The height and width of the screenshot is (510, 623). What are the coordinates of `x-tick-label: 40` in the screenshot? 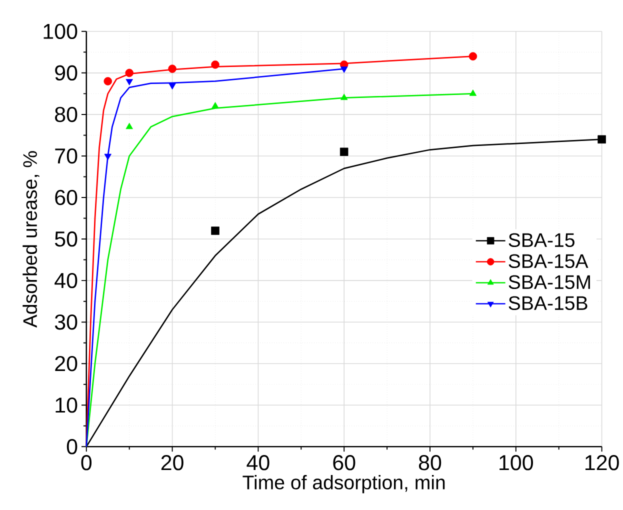 It's located at (258, 462).